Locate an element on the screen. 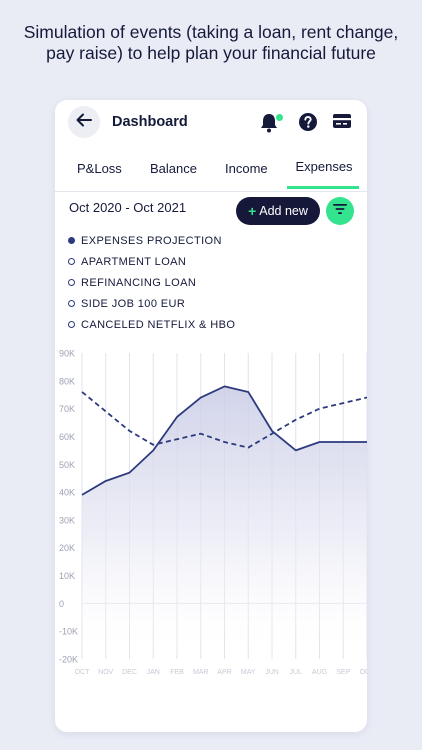 Image resolution: width=422 pixels, height=750 pixels. x-tick-label: AUG is located at coordinates (319, 672).